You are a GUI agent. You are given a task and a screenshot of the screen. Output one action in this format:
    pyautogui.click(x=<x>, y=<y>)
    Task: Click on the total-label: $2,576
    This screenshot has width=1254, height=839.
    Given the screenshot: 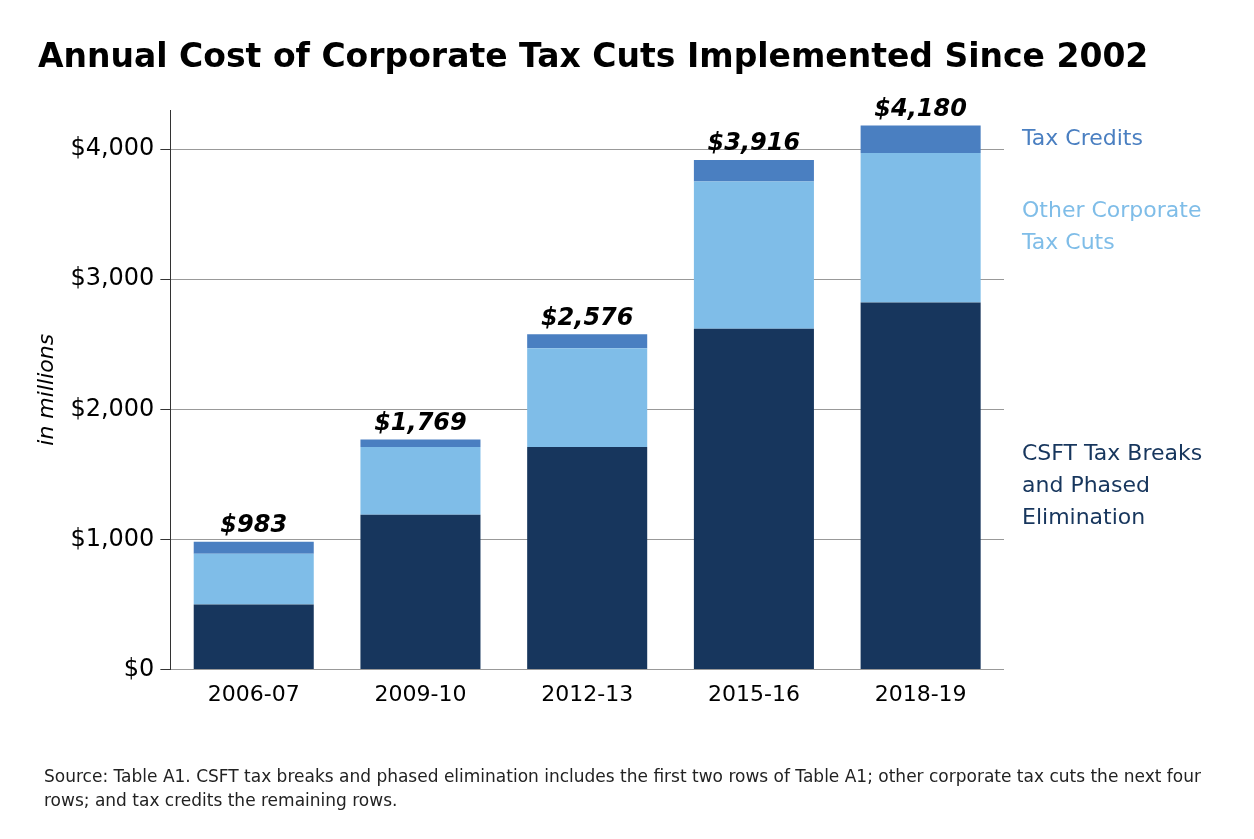 What is the action you would take?
    pyautogui.click(x=587, y=316)
    